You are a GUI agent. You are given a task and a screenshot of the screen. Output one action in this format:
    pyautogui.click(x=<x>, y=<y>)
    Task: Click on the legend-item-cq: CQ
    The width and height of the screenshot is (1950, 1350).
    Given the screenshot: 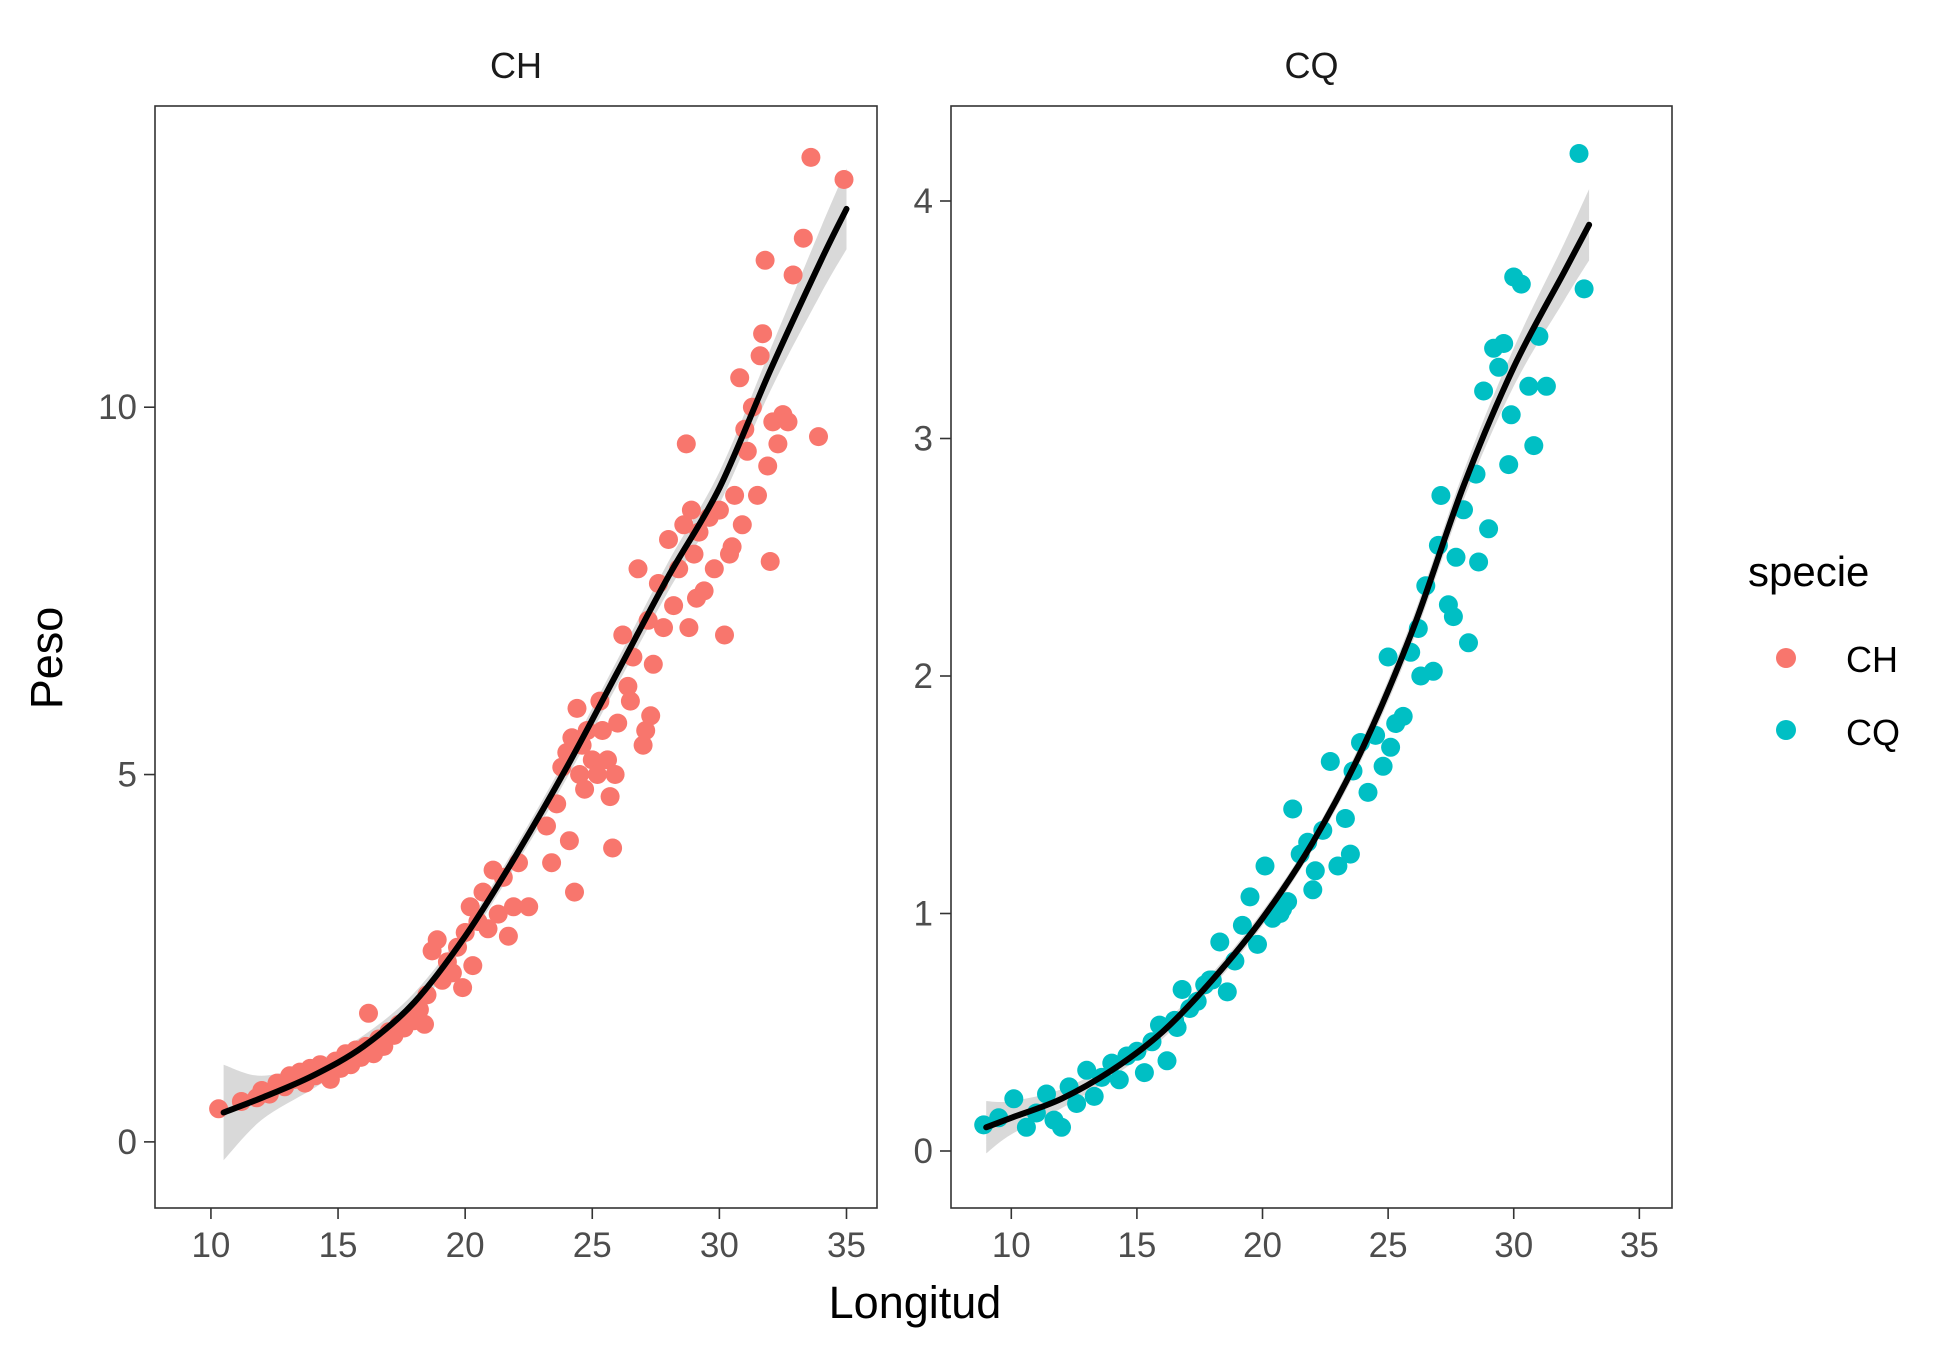 What is the action you would take?
    pyautogui.click(x=1838, y=732)
    